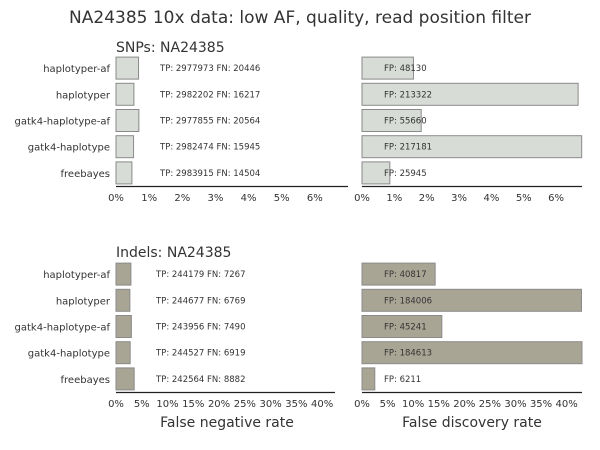  What do you see at coordinates (405, 174) in the screenshot?
I see `bar-annotation: FP: 25945` at bounding box center [405, 174].